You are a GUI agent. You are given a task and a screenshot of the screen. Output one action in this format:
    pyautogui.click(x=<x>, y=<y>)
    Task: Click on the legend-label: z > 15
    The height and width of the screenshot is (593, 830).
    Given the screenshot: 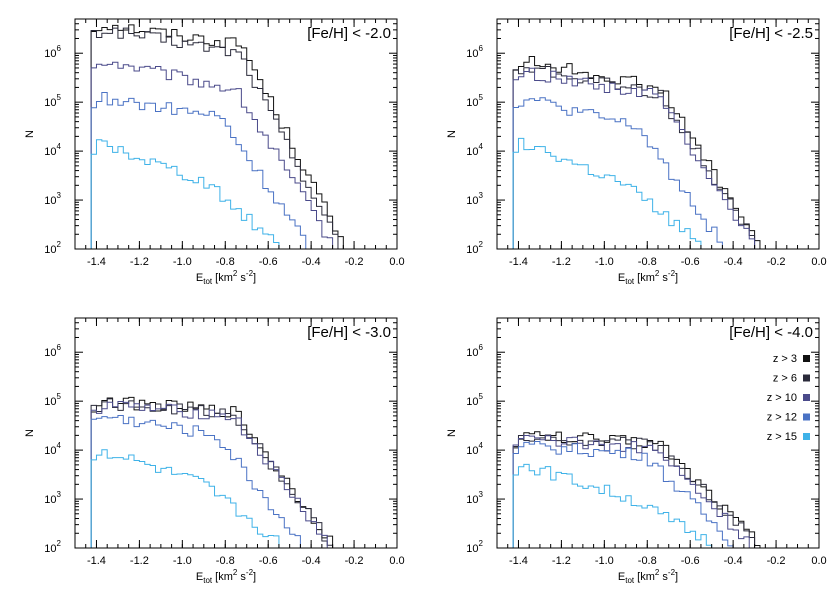 What is the action you would take?
    pyautogui.click(x=782, y=437)
    